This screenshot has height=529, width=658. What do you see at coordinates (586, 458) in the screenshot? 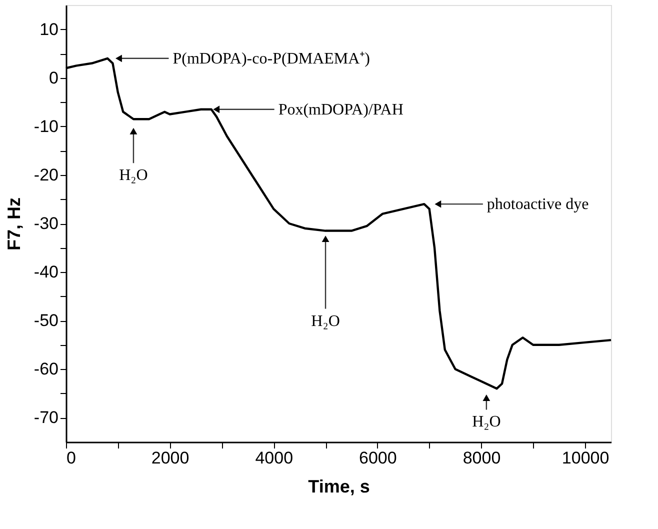
I see `x-tick-label: 10000` at bounding box center [586, 458].